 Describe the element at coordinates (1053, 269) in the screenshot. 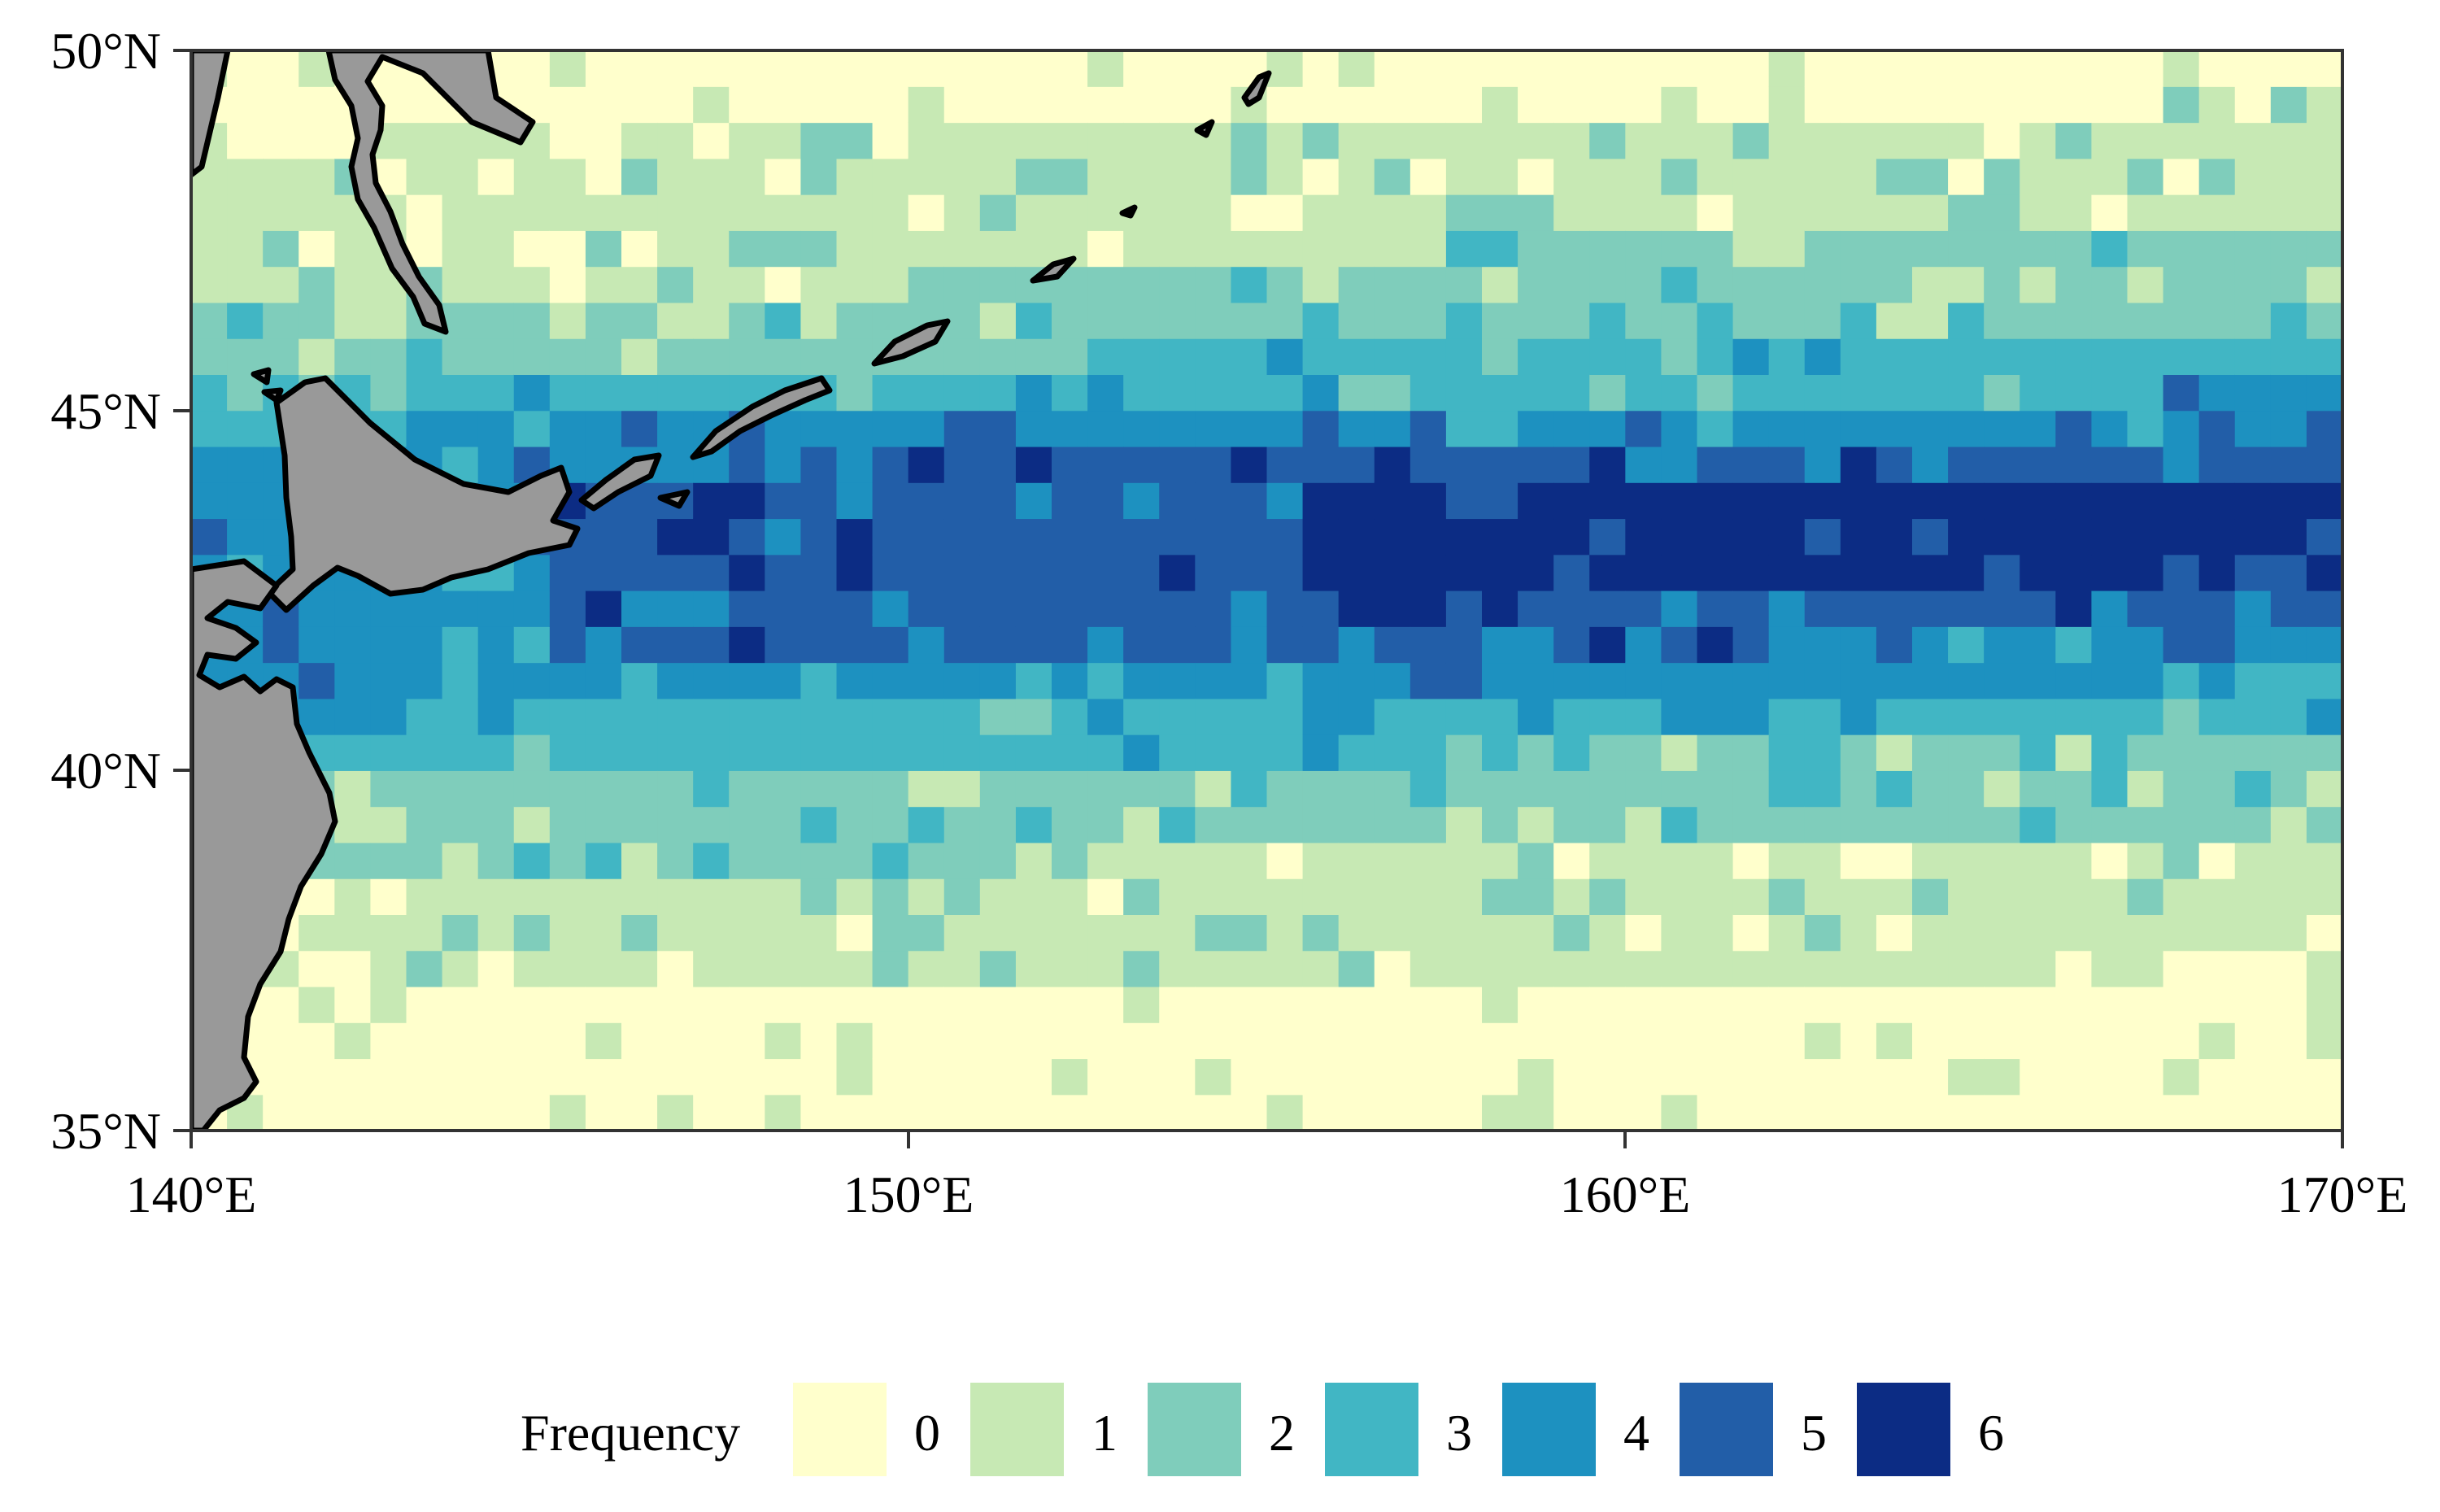

I see `land-simushir` at that location.